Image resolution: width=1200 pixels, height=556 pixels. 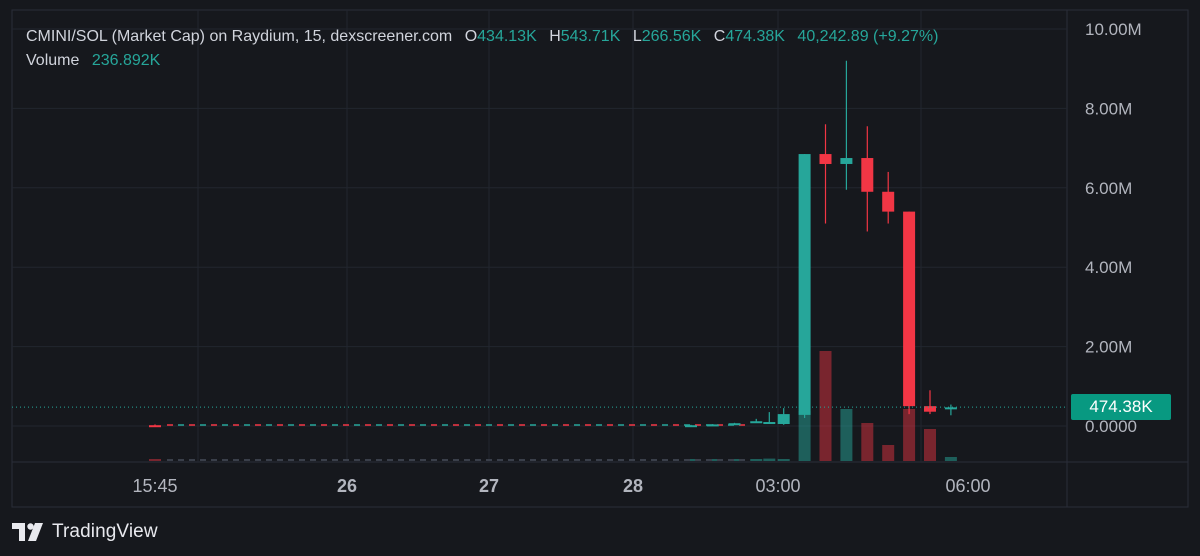 I want to click on tradingview-logo: TradingView, so click(x=85, y=532).